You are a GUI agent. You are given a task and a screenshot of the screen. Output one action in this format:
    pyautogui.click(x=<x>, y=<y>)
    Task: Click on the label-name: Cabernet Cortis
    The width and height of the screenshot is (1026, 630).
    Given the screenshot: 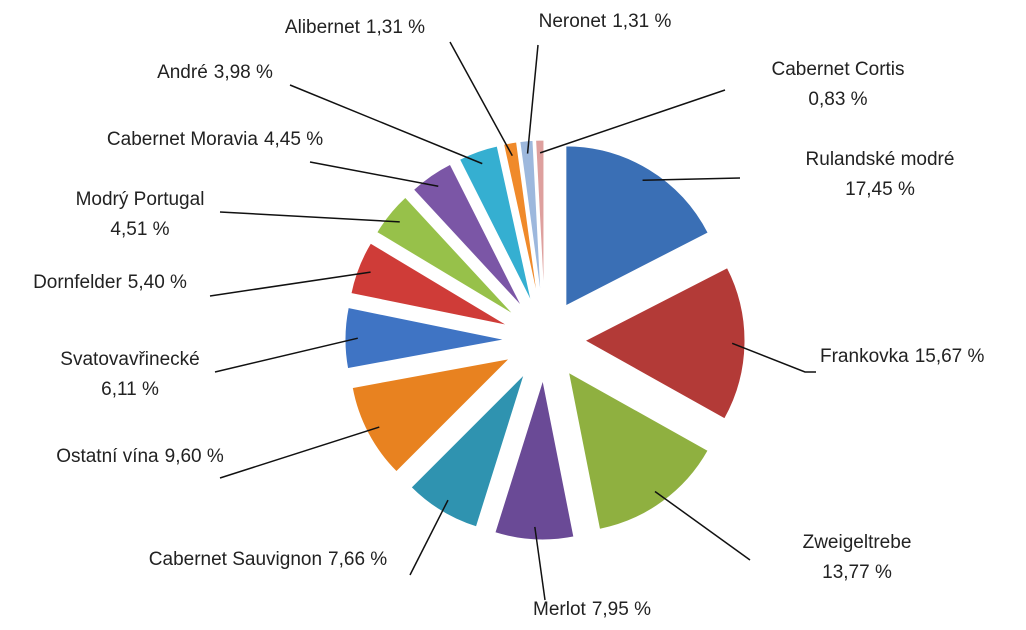 What is the action you would take?
    pyautogui.click(x=837, y=69)
    